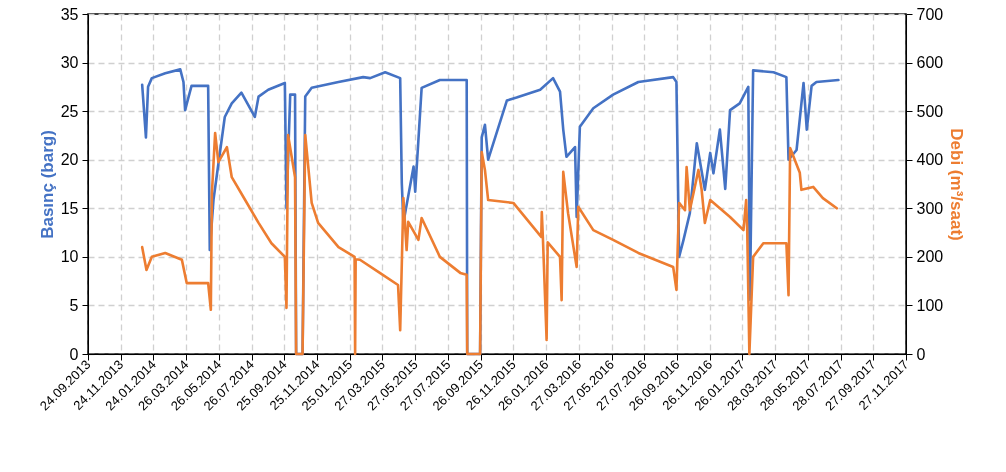 The image size is (1006, 472). What do you see at coordinates (74, 354) in the screenshot?
I see `y-tick-label: 0` at bounding box center [74, 354].